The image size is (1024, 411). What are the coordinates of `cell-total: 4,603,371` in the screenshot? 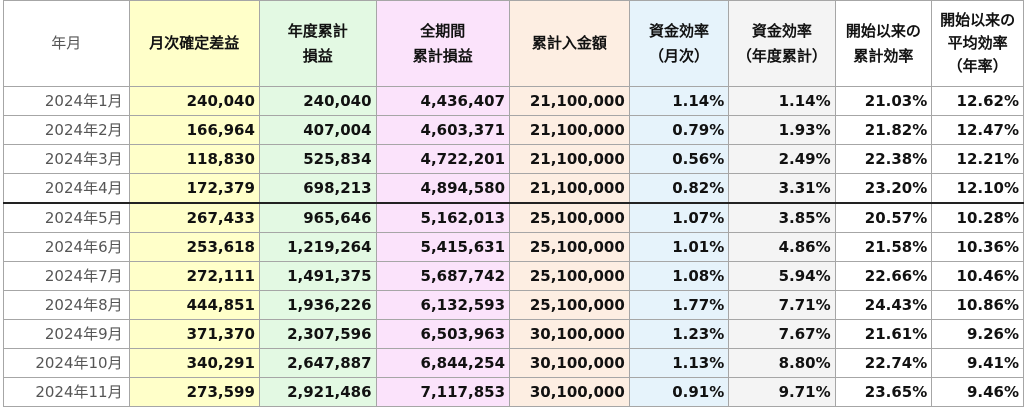 It's located at (443, 130).